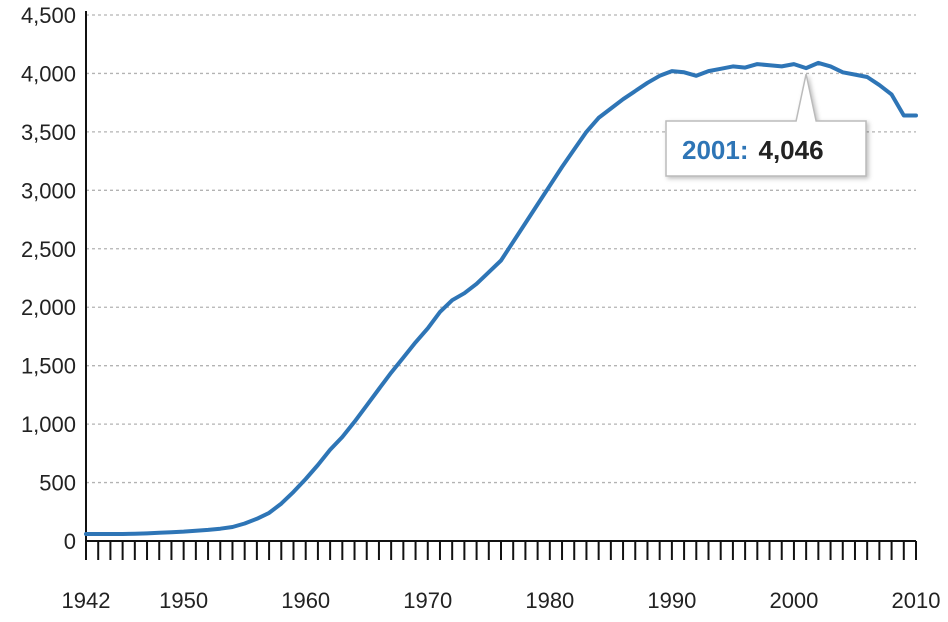  Describe the element at coordinates (671, 600) in the screenshot. I see `x-tick-label: 1990` at that location.